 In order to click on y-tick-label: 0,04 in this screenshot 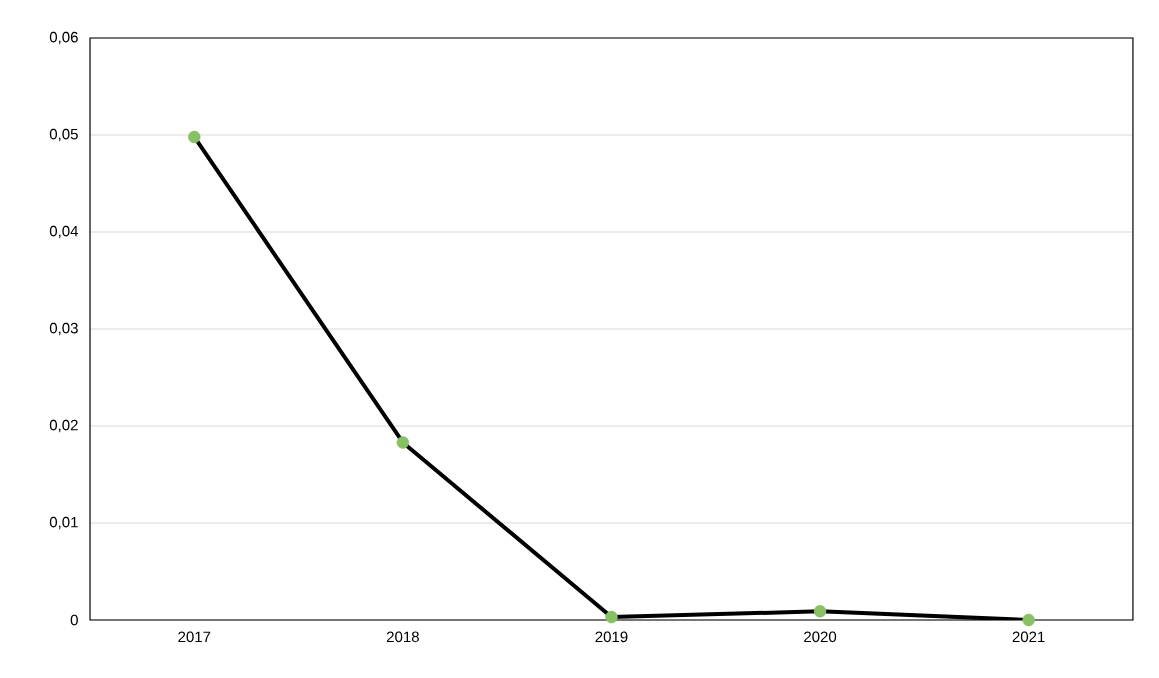, I will do `click(64, 232)`.